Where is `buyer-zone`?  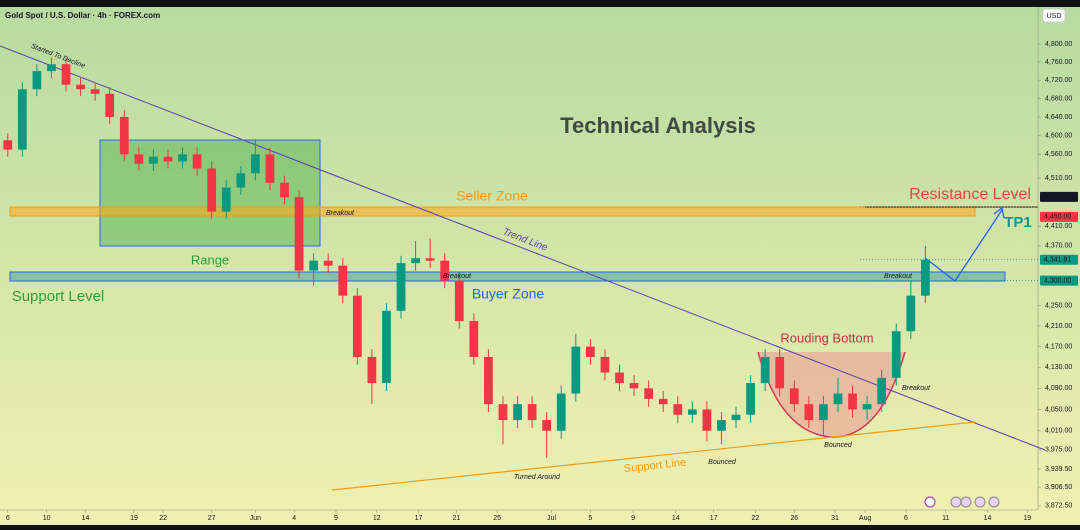 buyer-zone is located at coordinates (507, 276).